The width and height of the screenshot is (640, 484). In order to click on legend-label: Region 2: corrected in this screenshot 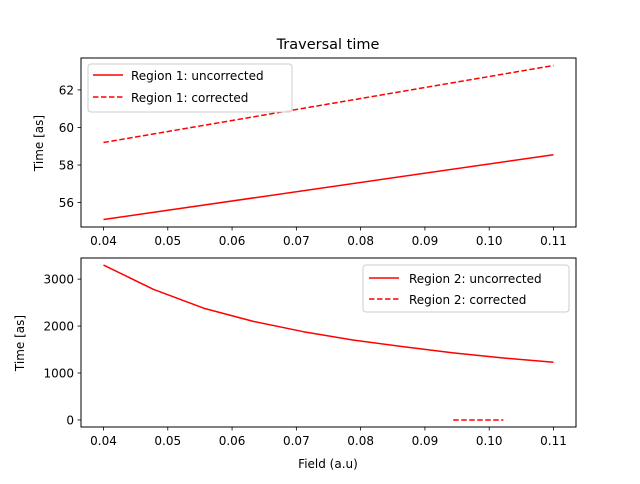, I will do `click(467, 300)`.